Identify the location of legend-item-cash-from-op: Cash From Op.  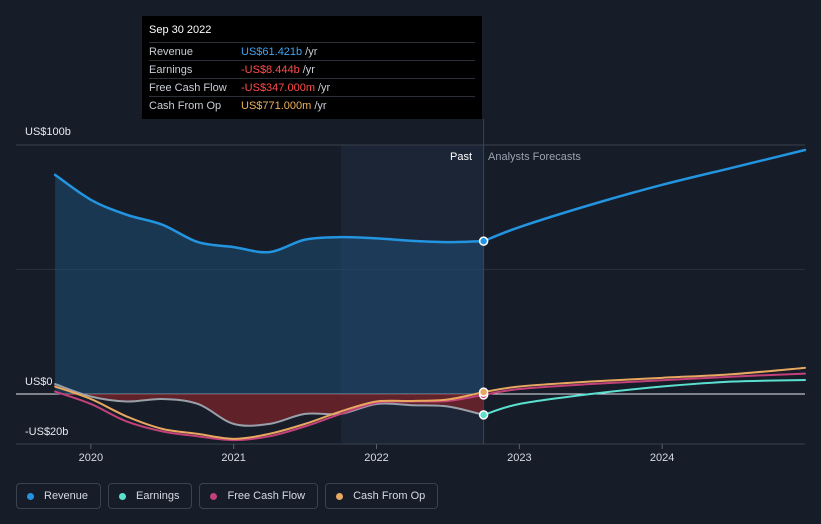
(382, 496).